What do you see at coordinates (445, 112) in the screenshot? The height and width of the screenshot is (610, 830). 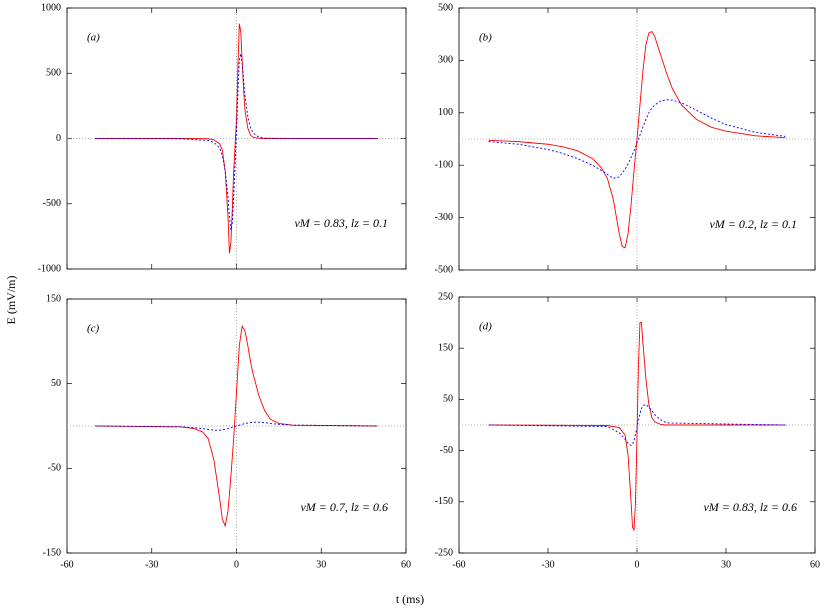 I see `y-tick-label: 100` at bounding box center [445, 112].